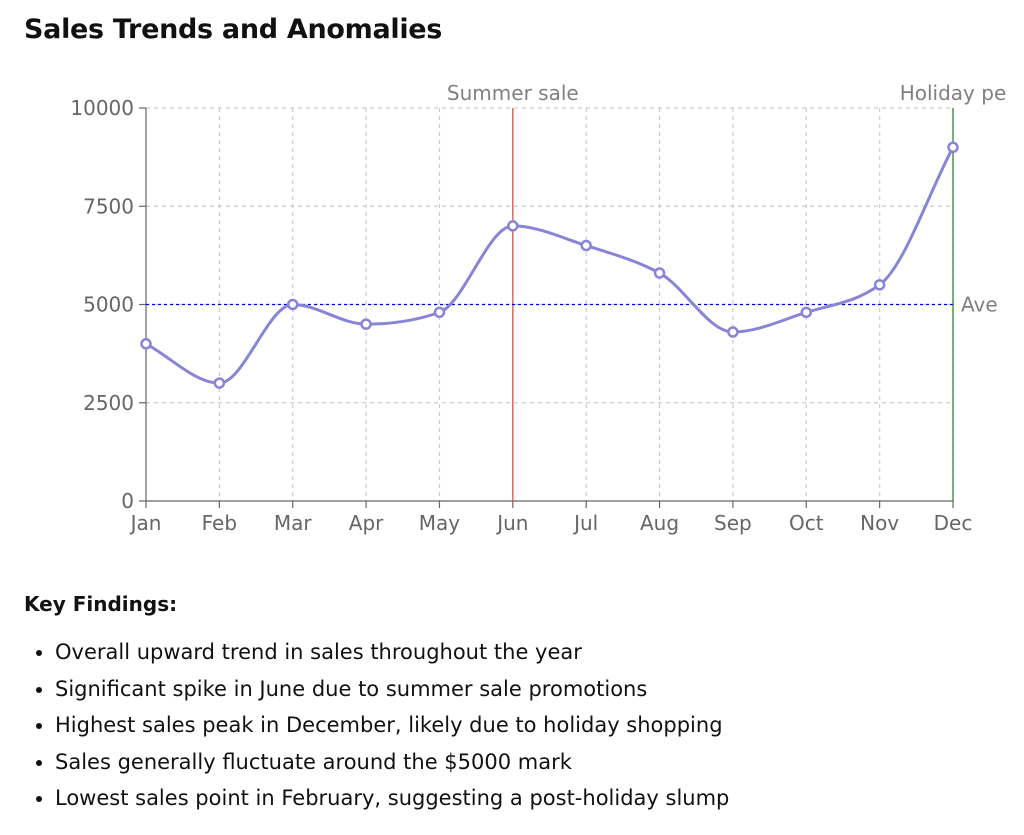 The width and height of the screenshot is (1024, 835). Describe the element at coordinates (440, 523) in the screenshot. I see `x-tick-label: May` at that location.